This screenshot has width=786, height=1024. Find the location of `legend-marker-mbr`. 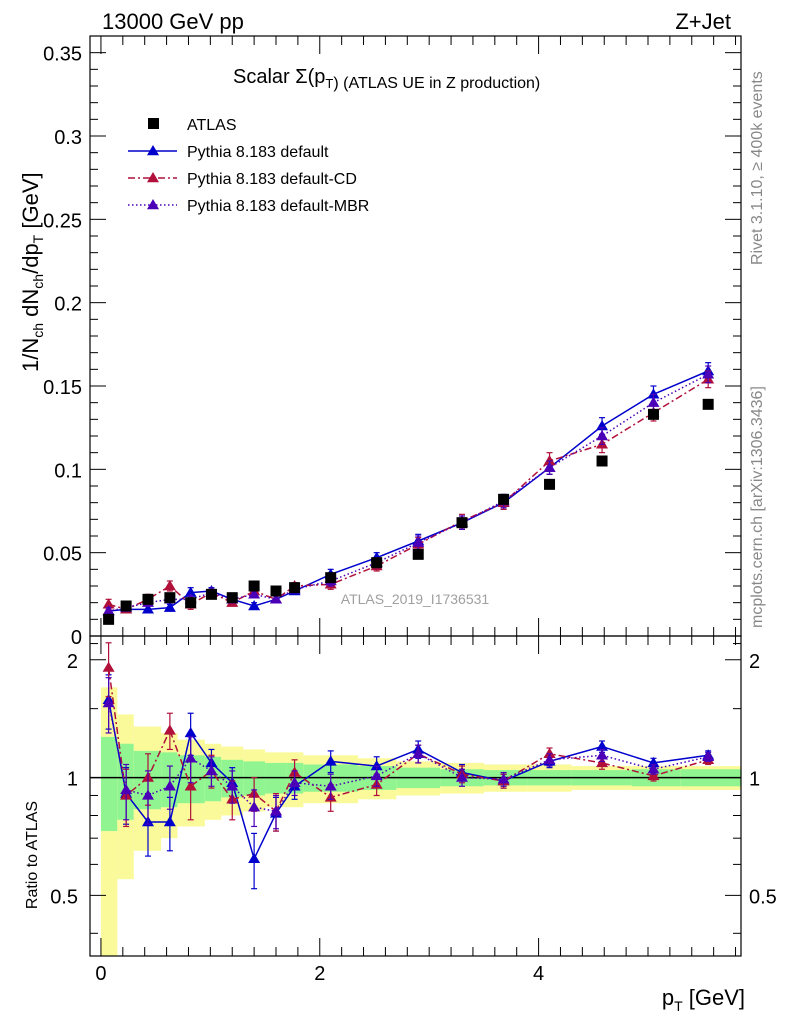

legend-marker-mbr is located at coordinates (153, 204).